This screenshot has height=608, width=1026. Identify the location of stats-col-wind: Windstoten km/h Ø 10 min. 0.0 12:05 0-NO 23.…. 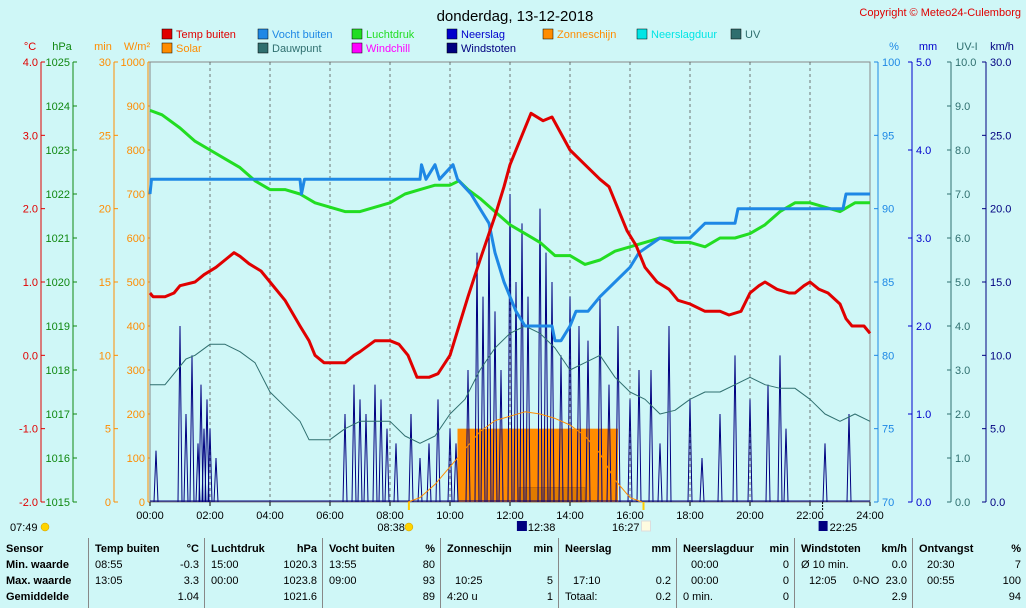
(853, 573).